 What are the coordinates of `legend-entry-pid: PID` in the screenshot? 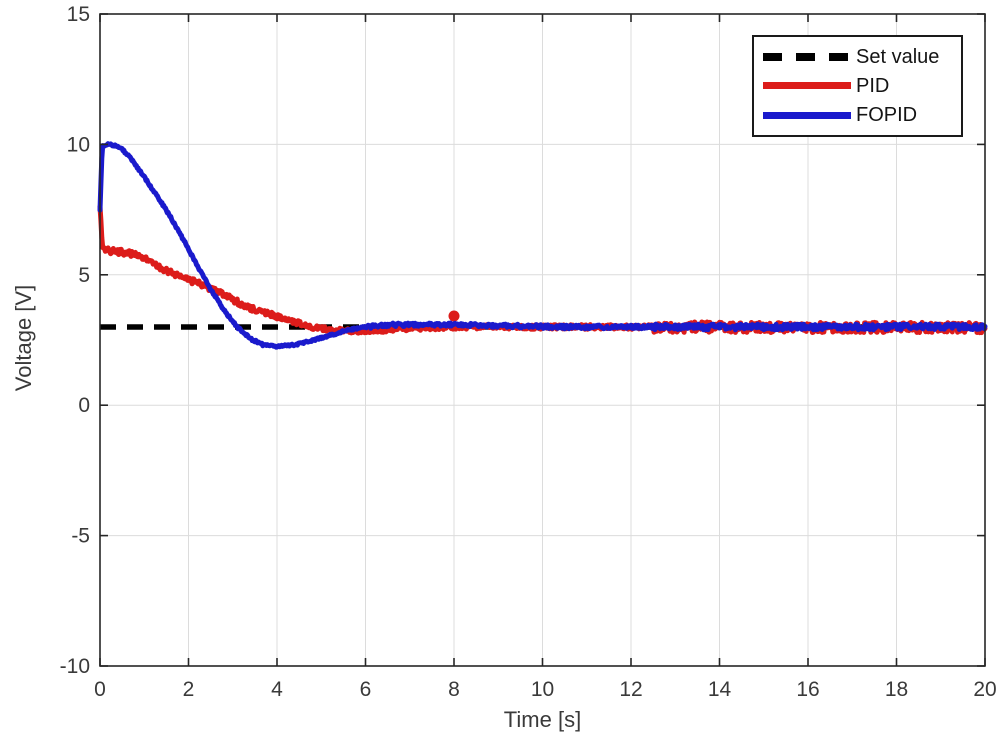 It's located at (859, 86).